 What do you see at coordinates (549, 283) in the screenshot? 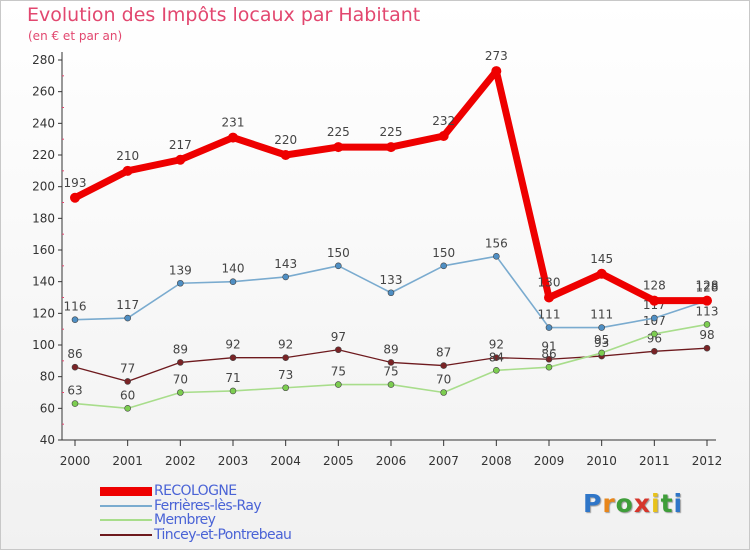
I see `data-label-recologne: 130` at bounding box center [549, 283].